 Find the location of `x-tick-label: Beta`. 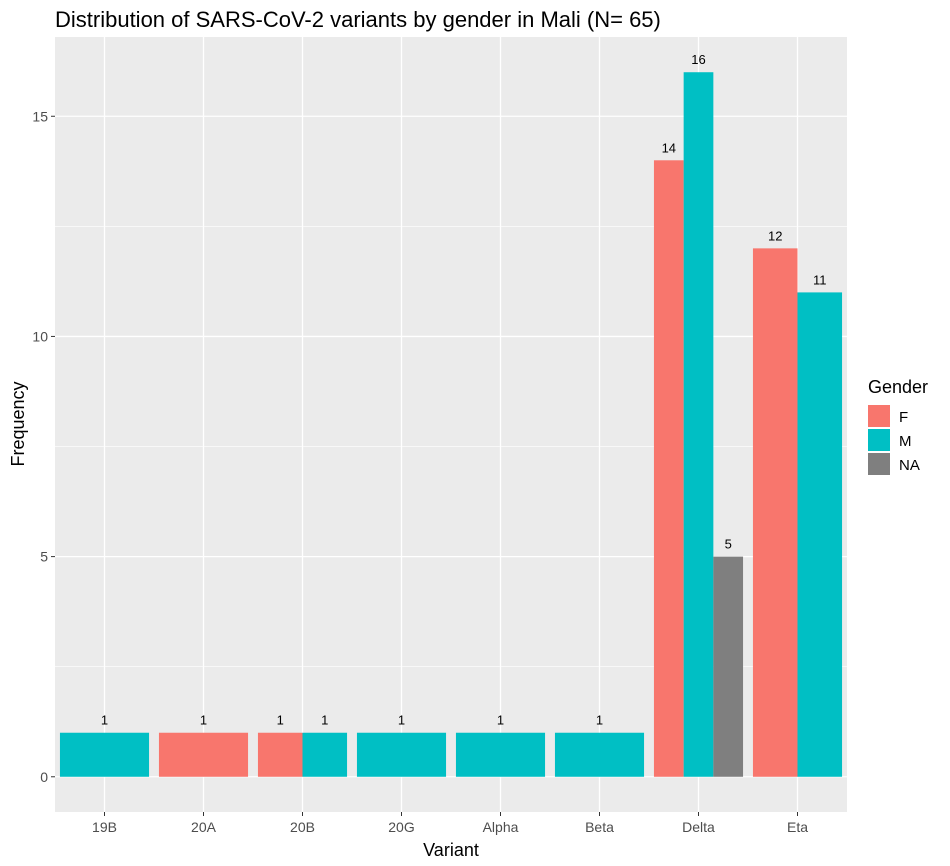

x-tick-label: Beta is located at coordinates (599, 827).